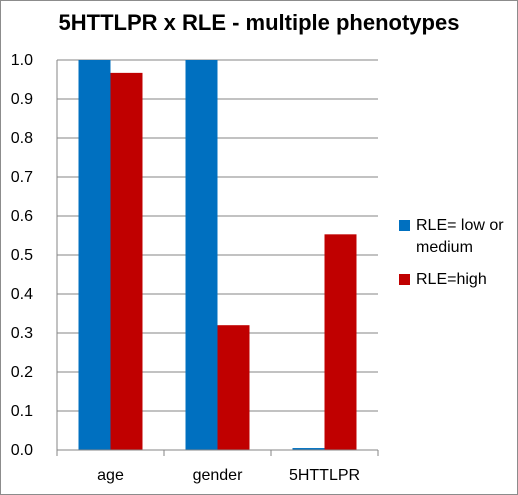 The width and height of the screenshot is (518, 495). Describe the element at coordinates (110, 475) in the screenshot. I see `x-category-label: age` at that location.